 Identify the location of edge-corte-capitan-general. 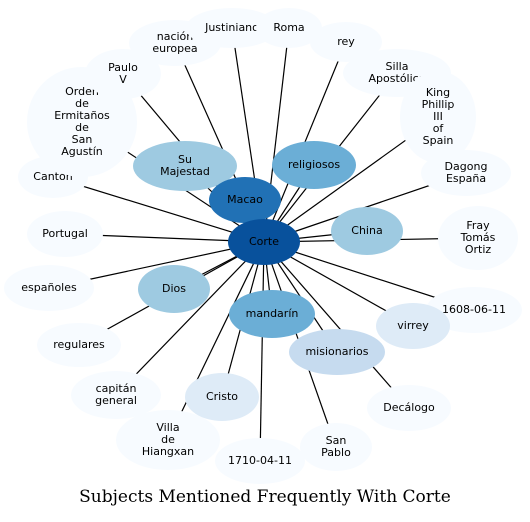
(190, 318).